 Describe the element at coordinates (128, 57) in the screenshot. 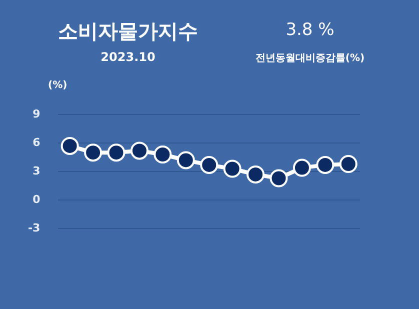

I see `chart-subtitle: 2023.10` at that location.